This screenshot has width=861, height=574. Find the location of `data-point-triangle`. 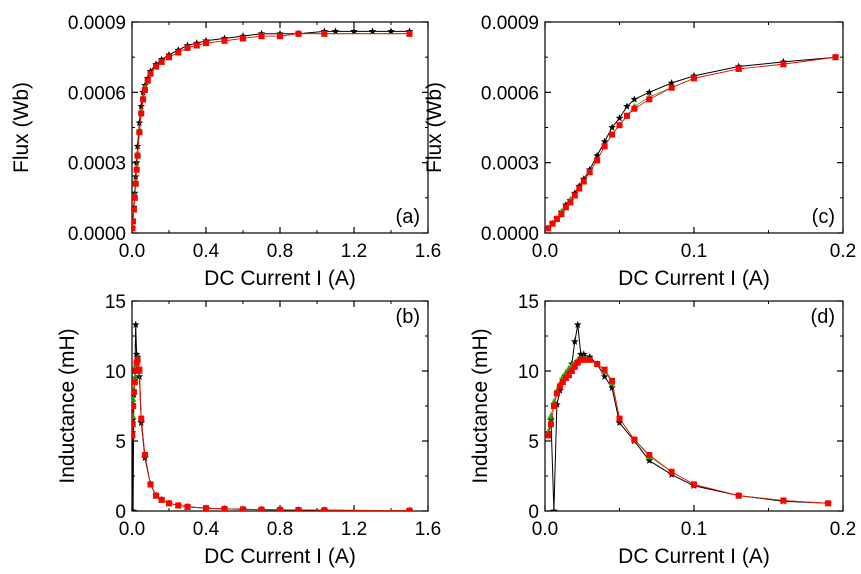

data-point-triangle is located at coordinates (551, 415).